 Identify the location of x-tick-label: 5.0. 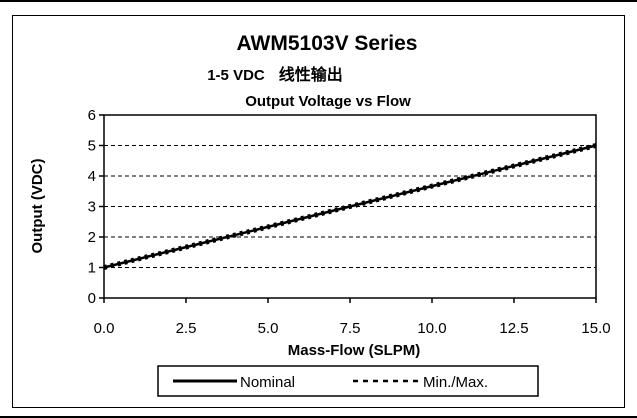
(268, 328).